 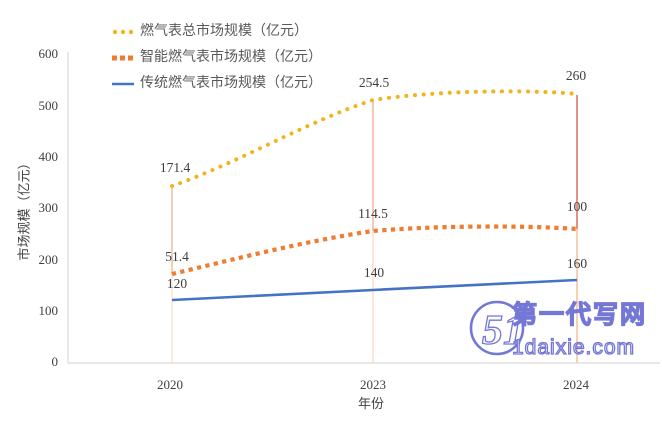 What do you see at coordinates (231, 83) in the screenshot?
I see `legend-label-traditional: 传统燃气表市场规模（亿元）` at bounding box center [231, 83].